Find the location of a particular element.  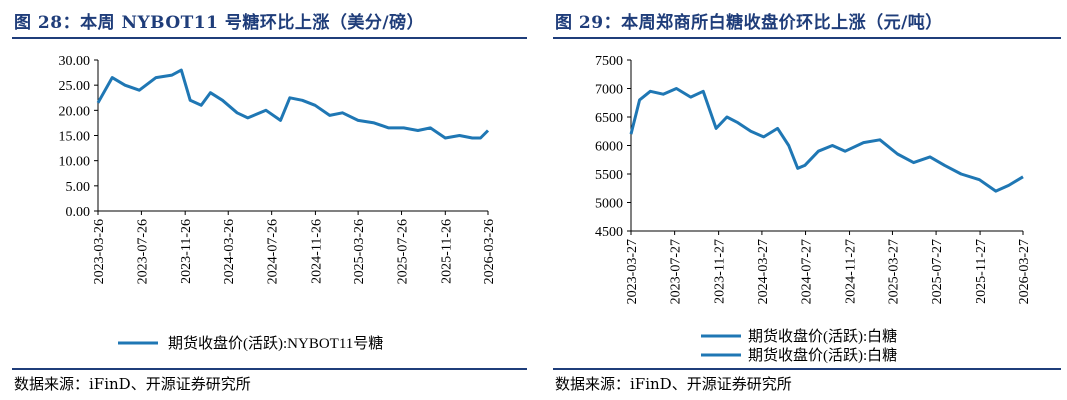

y-tick-label: 25.00 is located at coordinates (75, 86).